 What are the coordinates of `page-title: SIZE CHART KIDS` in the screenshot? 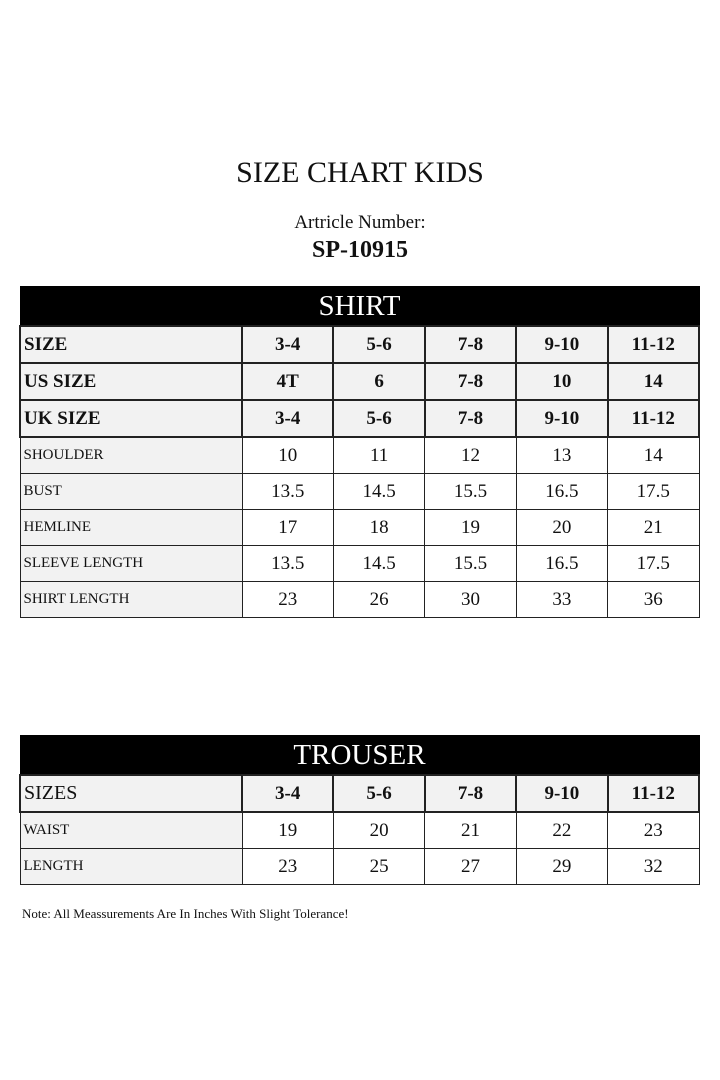 It's located at (360, 172).